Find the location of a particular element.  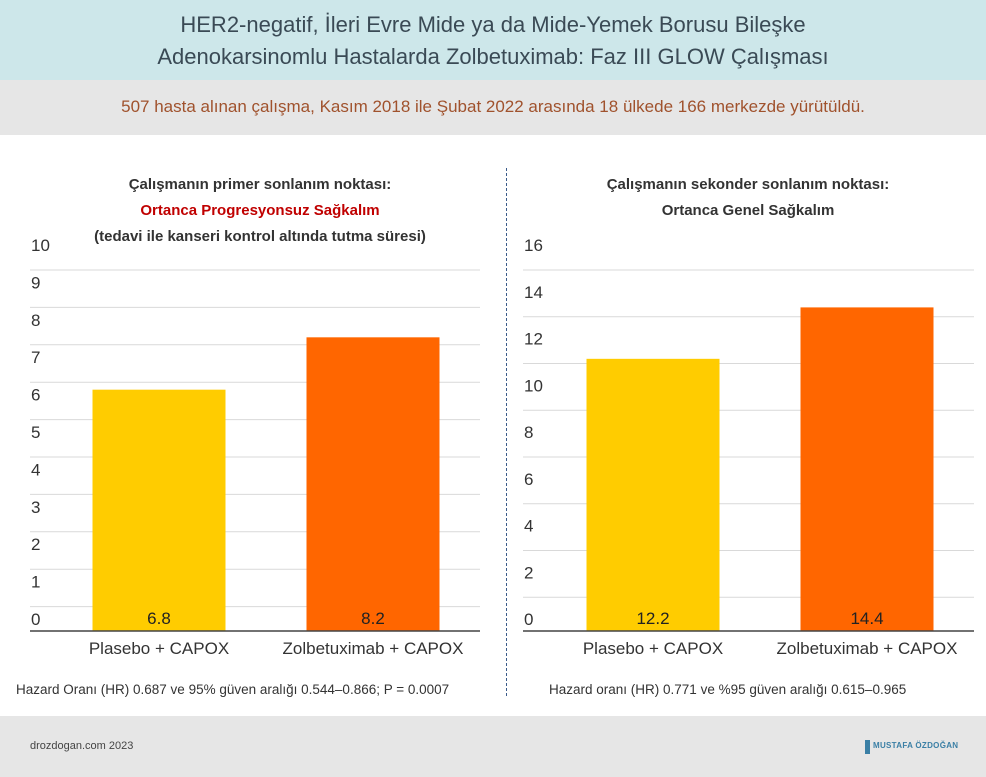

left-category-label: Plasebo + CAPOX is located at coordinates (159, 648).